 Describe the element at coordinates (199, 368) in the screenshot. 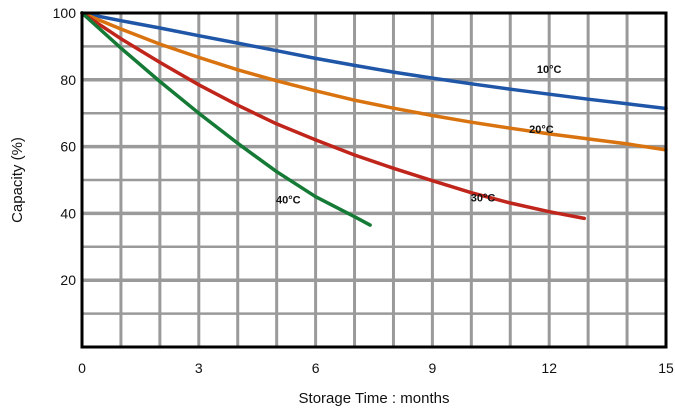

I see `x-tick-label: 3` at that location.